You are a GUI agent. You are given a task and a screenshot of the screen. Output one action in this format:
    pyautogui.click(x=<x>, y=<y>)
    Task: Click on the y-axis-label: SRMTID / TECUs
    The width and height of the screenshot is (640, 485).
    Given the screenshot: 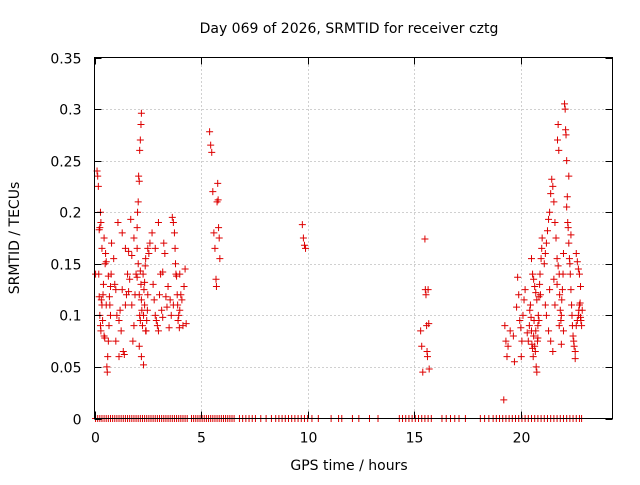 What is the action you would take?
    pyautogui.click(x=15, y=238)
    